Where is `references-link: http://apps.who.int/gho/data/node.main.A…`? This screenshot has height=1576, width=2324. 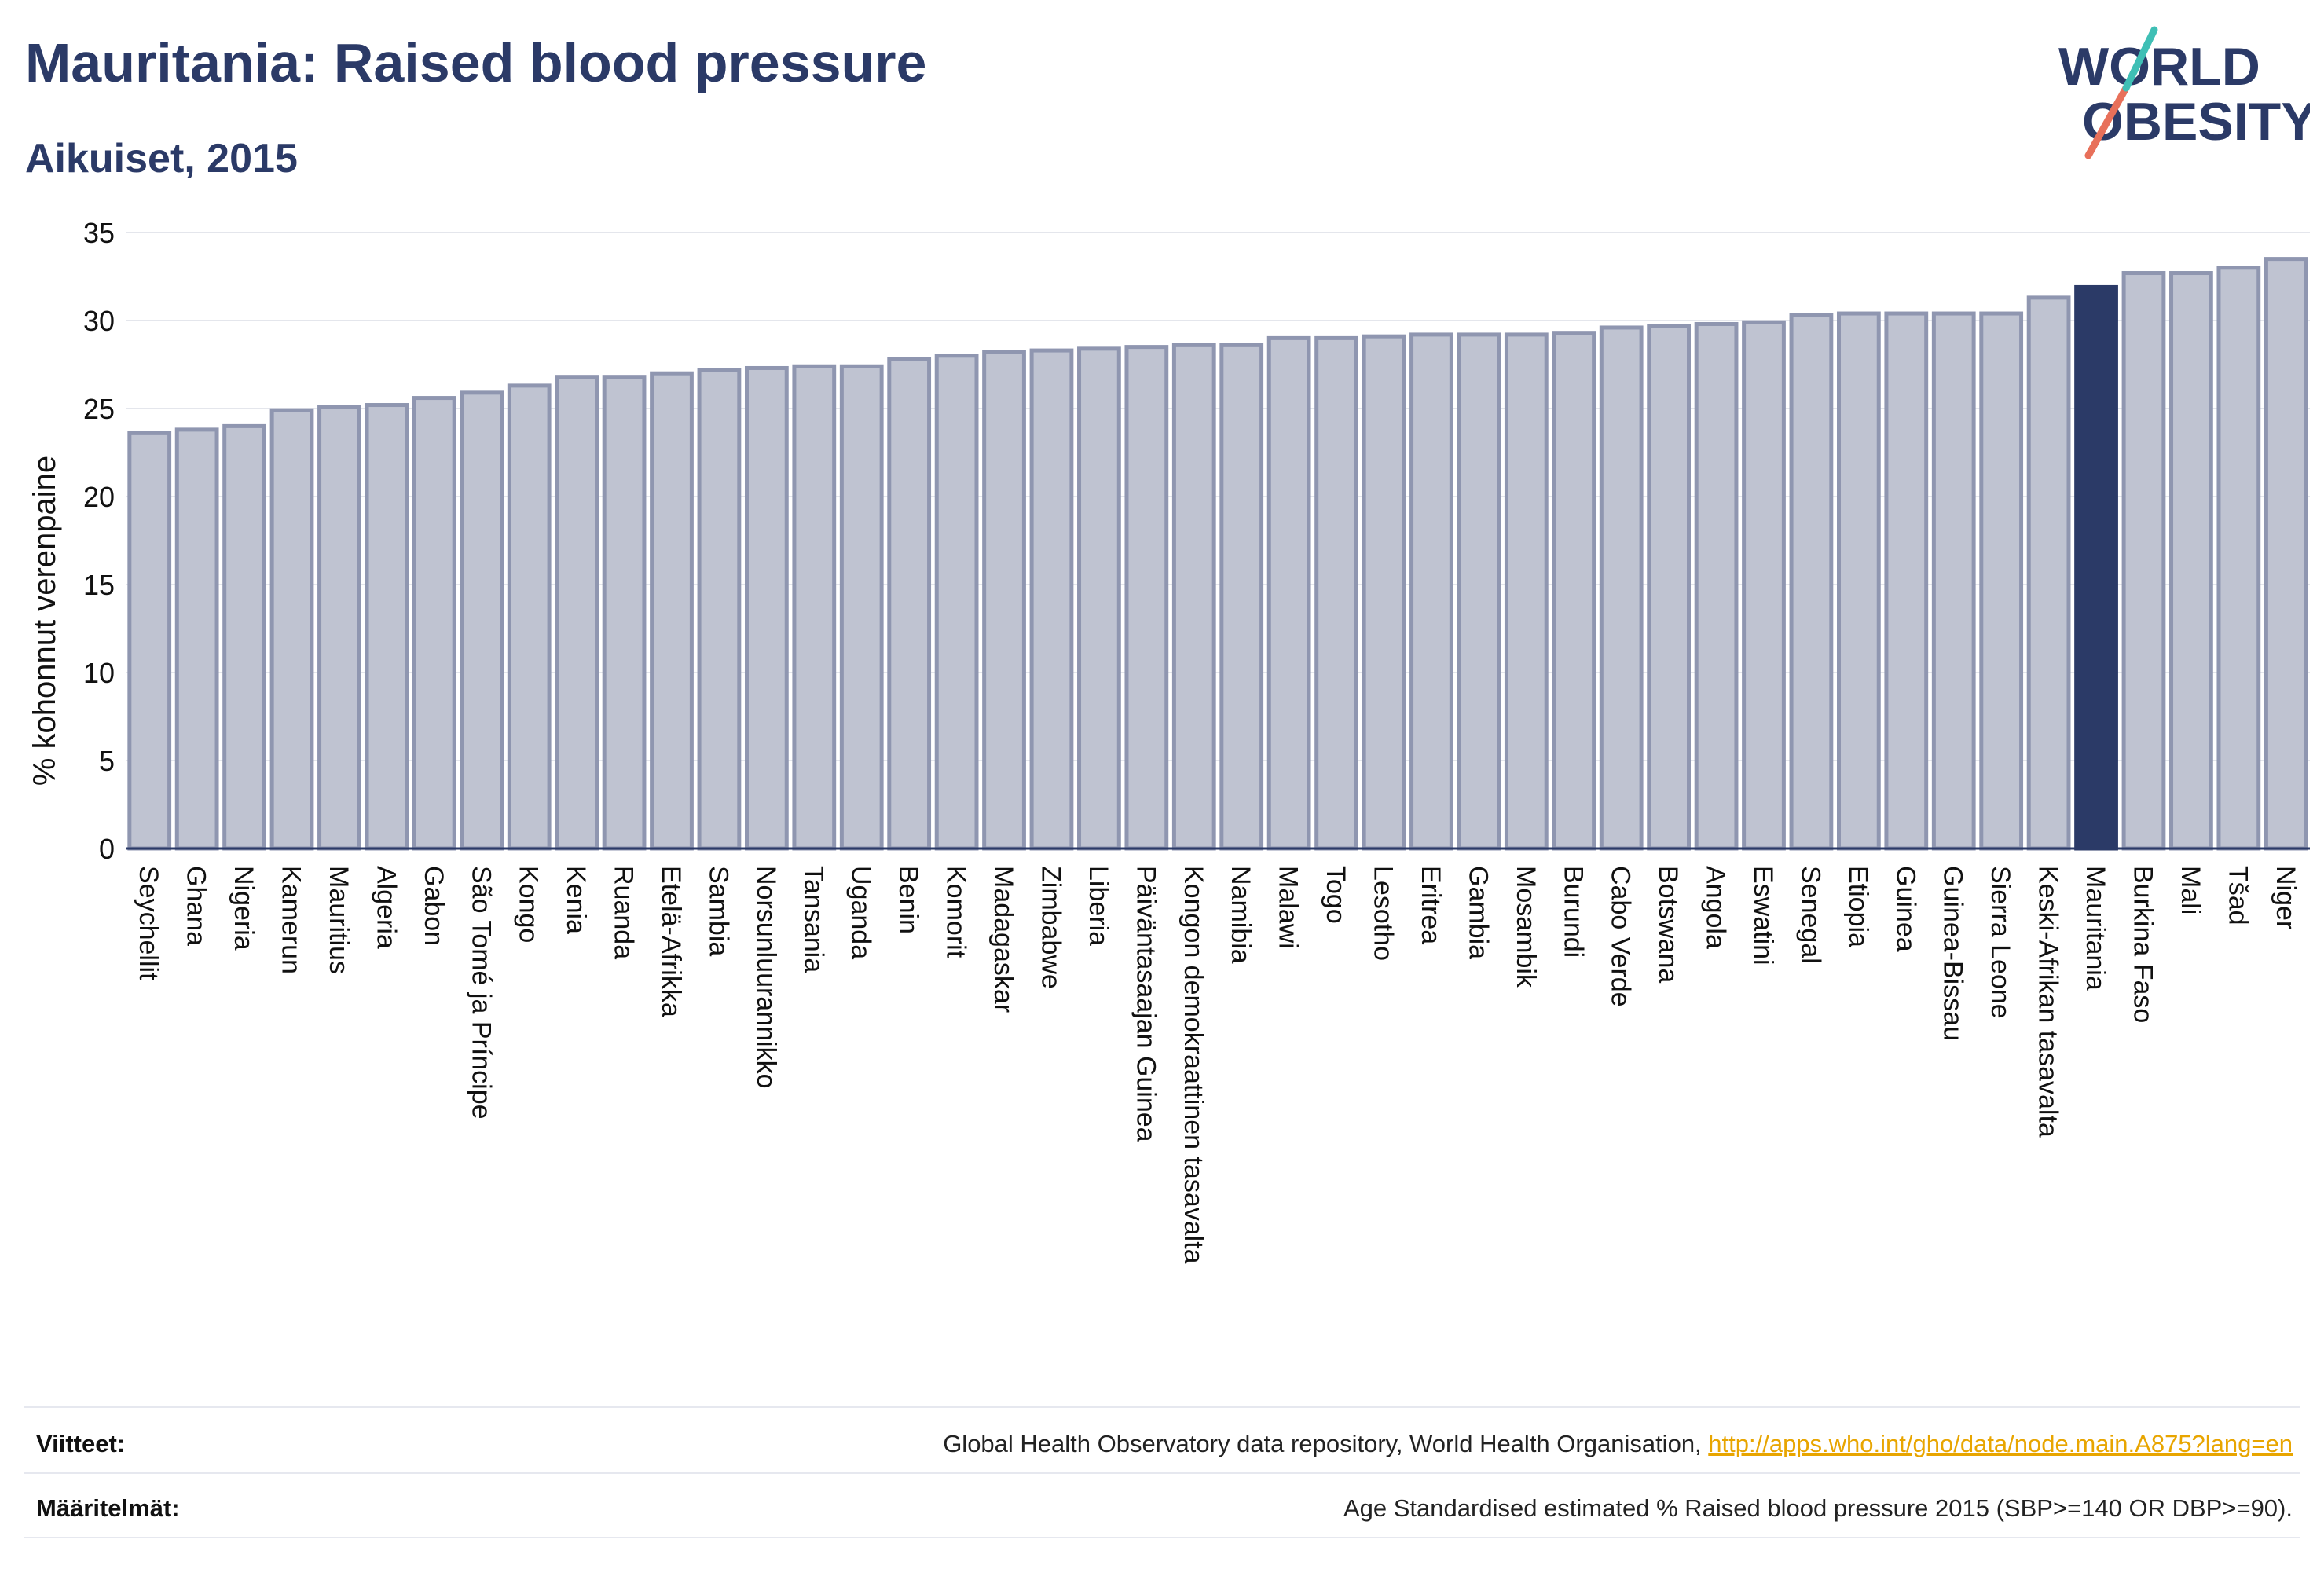
references-link: http://apps.who.int/gho/data/node.main.A… is located at coordinates (2000, 1443).